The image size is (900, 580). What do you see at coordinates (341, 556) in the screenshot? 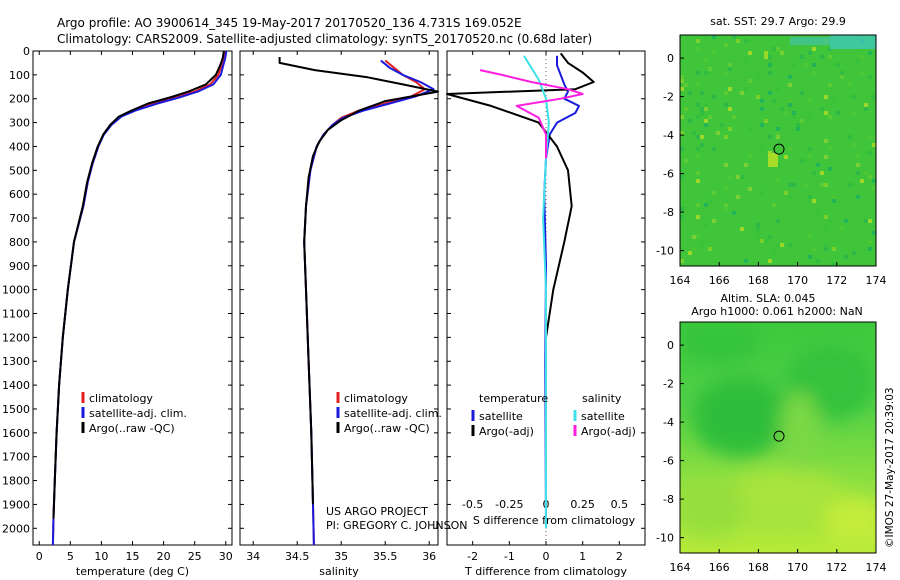
I see `x-tick-label: 35` at bounding box center [341, 556].